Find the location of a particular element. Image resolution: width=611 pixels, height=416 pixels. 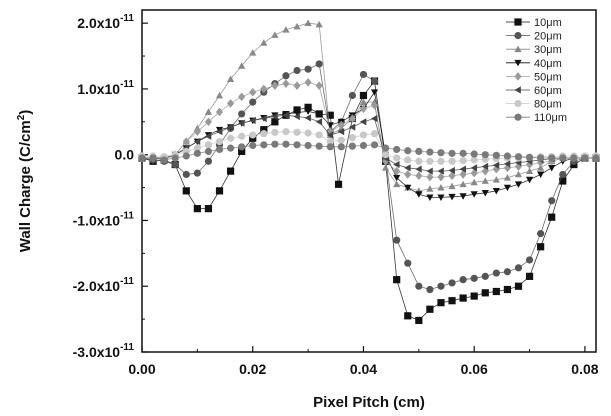

x-axis-label: Pixel Pitch (cm) is located at coordinates (369, 402).